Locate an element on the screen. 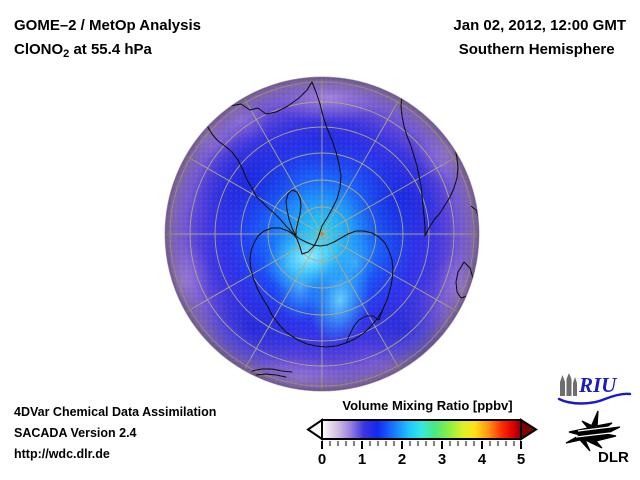 The height and width of the screenshot is (480, 640). colorbar-tick-labels: 0 1 2 3 4 5 is located at coordinates (421, 459).